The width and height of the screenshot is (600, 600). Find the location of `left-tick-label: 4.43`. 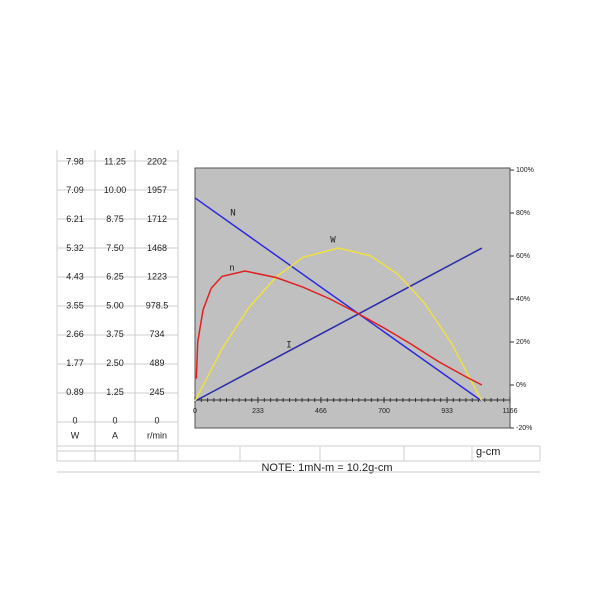

left-tick-label: 4.43 is located at coordinates (75, 277).